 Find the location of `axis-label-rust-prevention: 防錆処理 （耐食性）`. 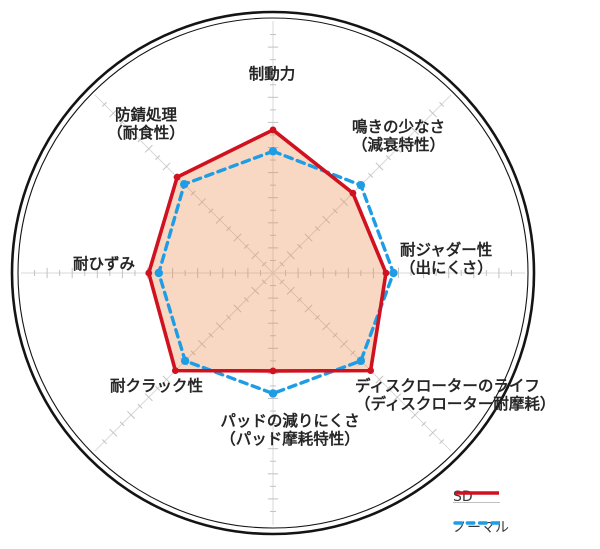

axis-label-rust-prevention: 防錆処理 （耐食性） is located at coordinates (146, 124).